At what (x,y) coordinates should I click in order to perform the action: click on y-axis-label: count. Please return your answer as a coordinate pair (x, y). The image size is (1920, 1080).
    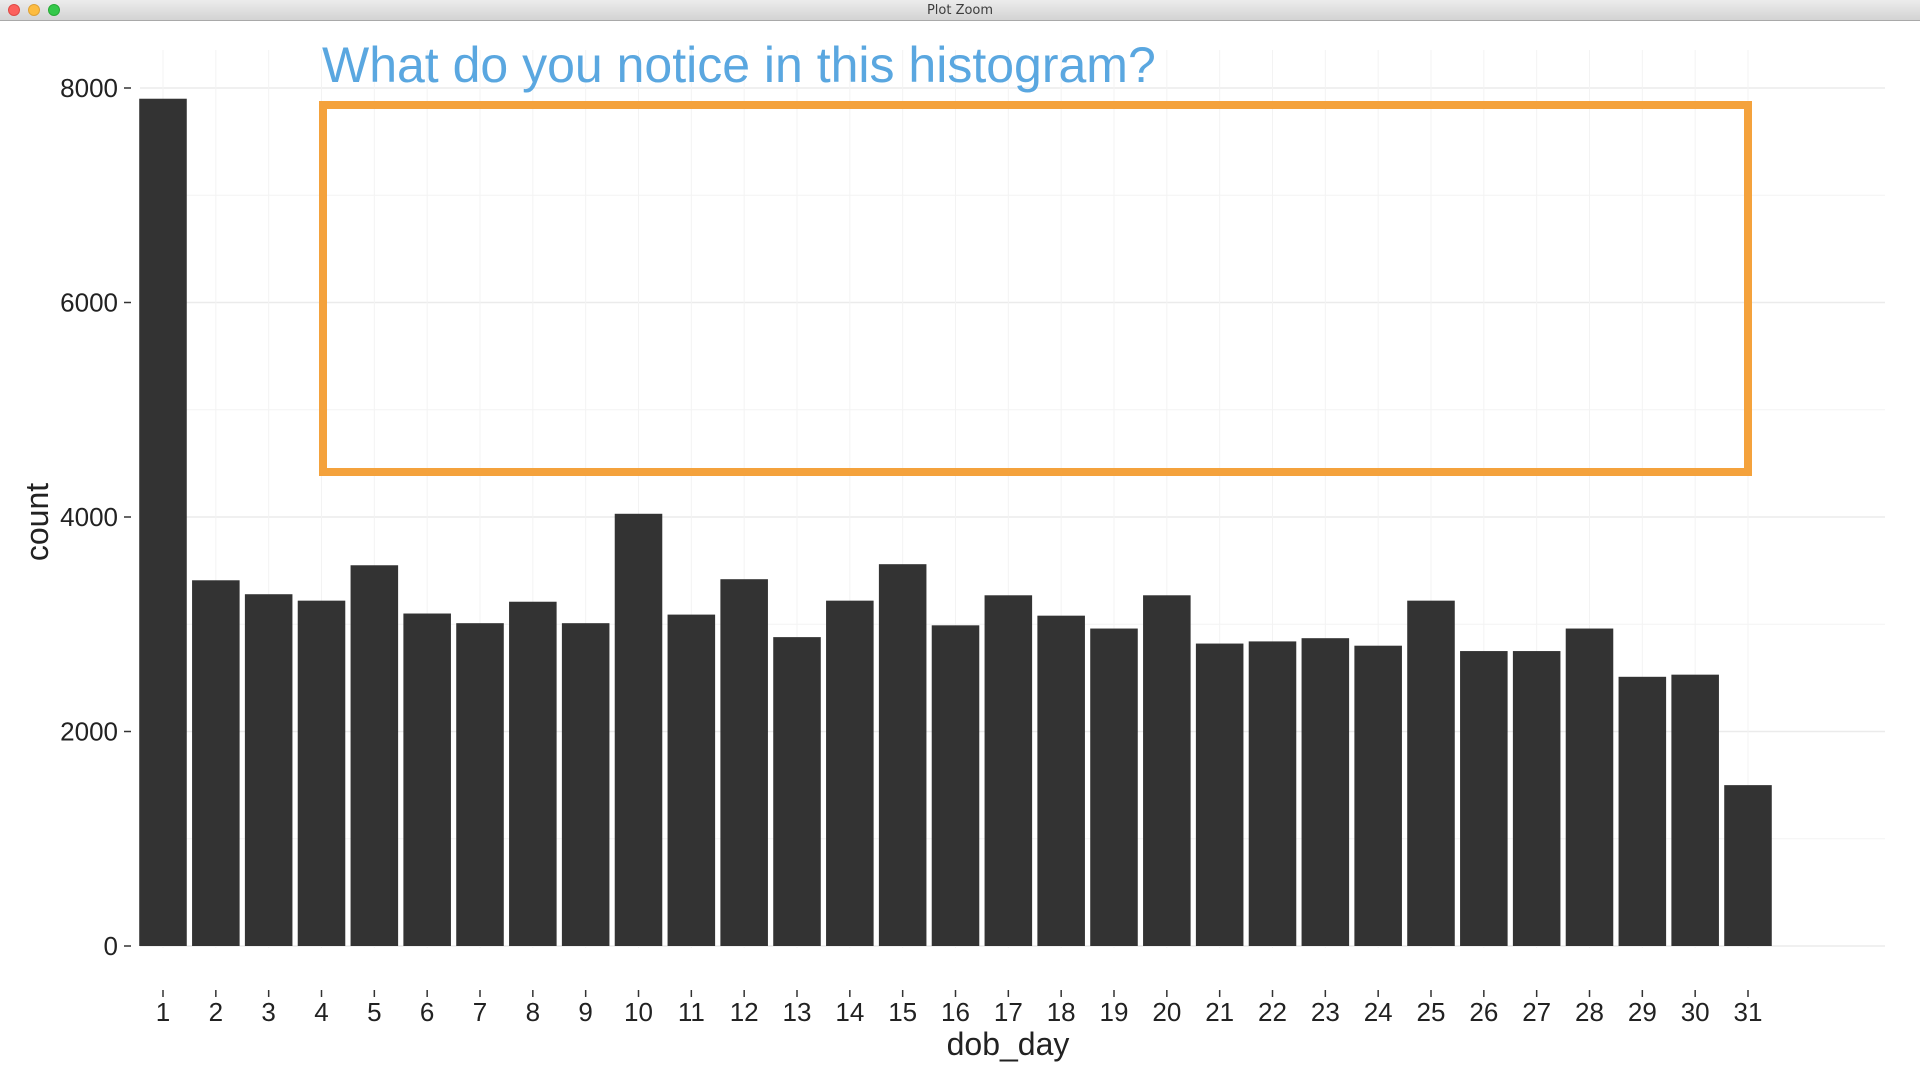
    Looking at the image, I should click on (37, 522).